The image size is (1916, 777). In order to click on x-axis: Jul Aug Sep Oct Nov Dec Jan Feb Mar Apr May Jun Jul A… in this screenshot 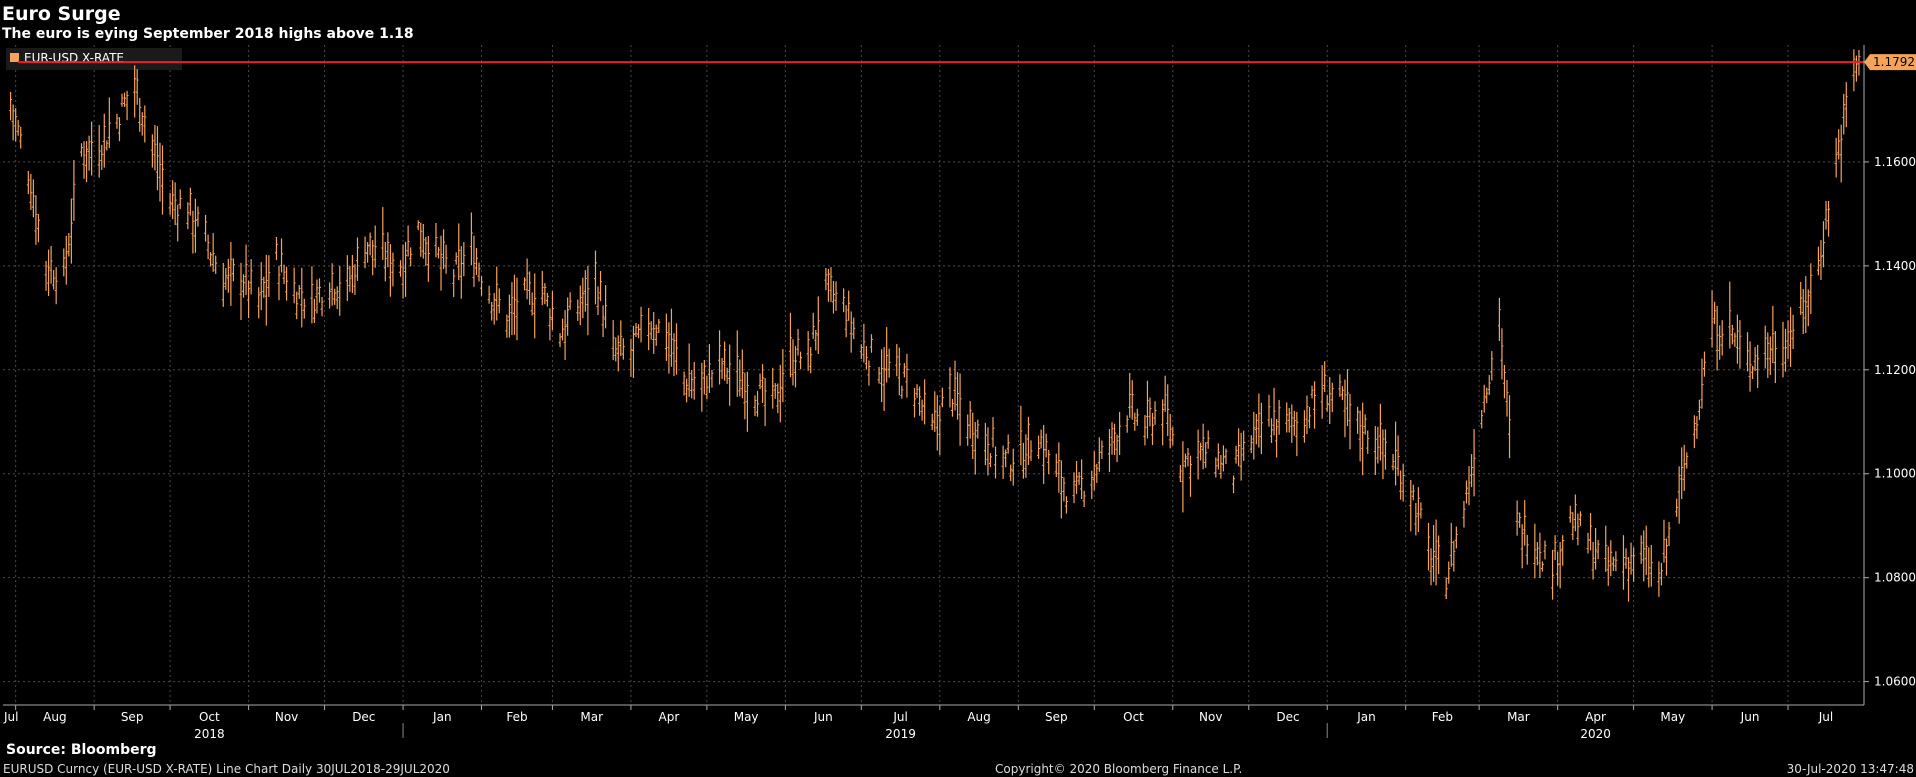, I will do `click(933, 722)`.